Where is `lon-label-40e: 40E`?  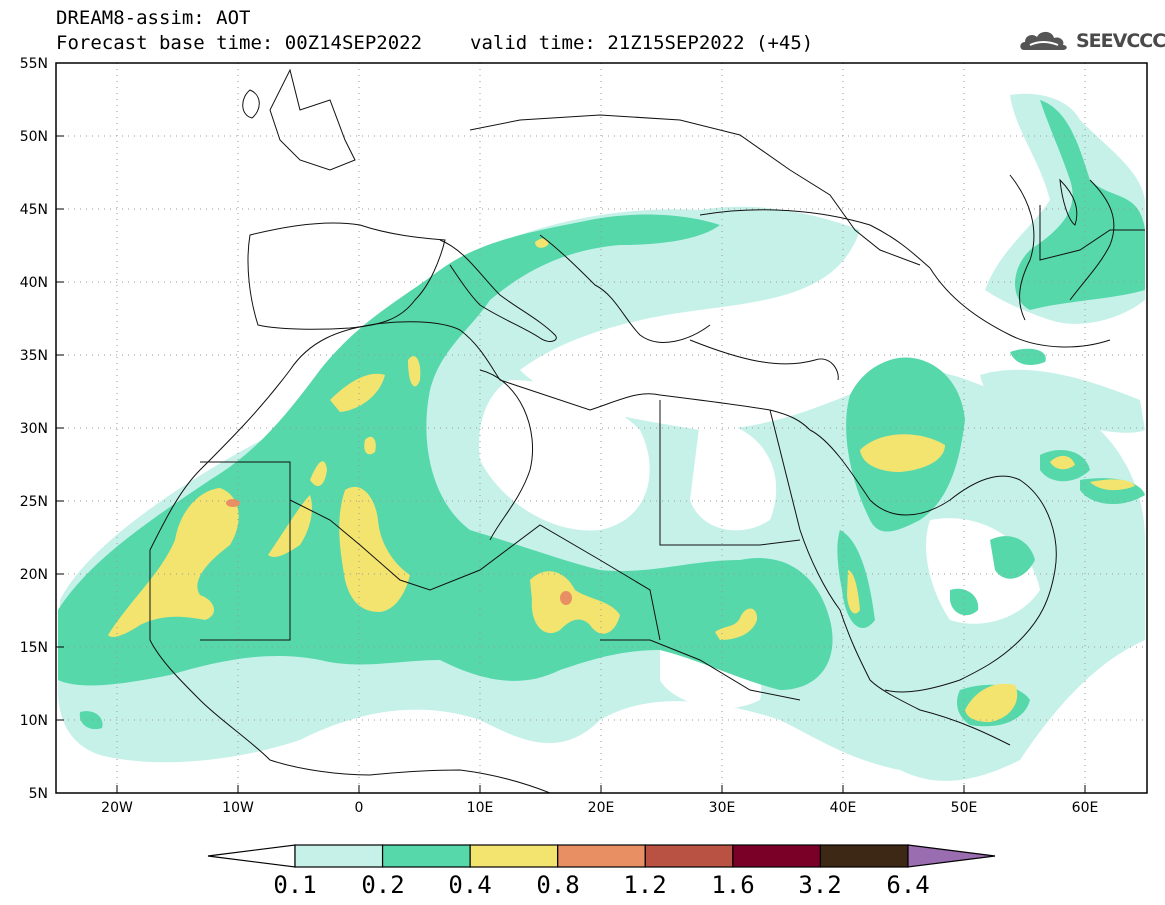 lon-label-40e: 40E is located at coordinates (843, 808).